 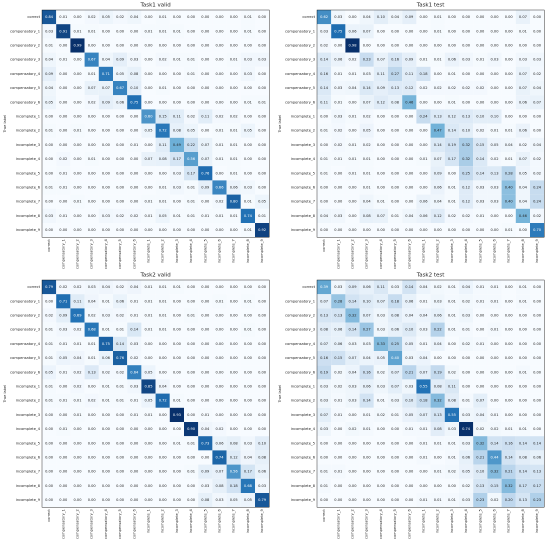 What do you see at coordinates (423, 316) in the screenshot?
I see `cell-value: 0.04` at bounding box center [423, 316].